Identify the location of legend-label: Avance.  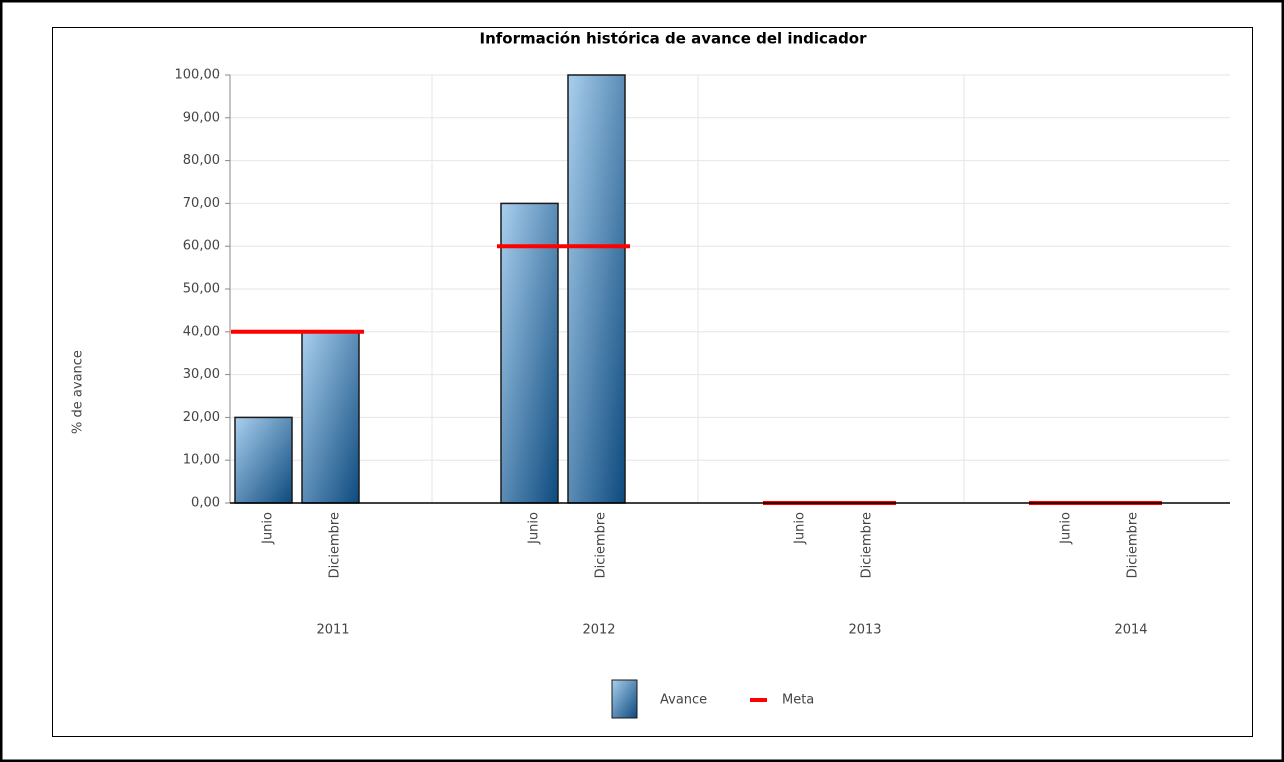
(683, 700).